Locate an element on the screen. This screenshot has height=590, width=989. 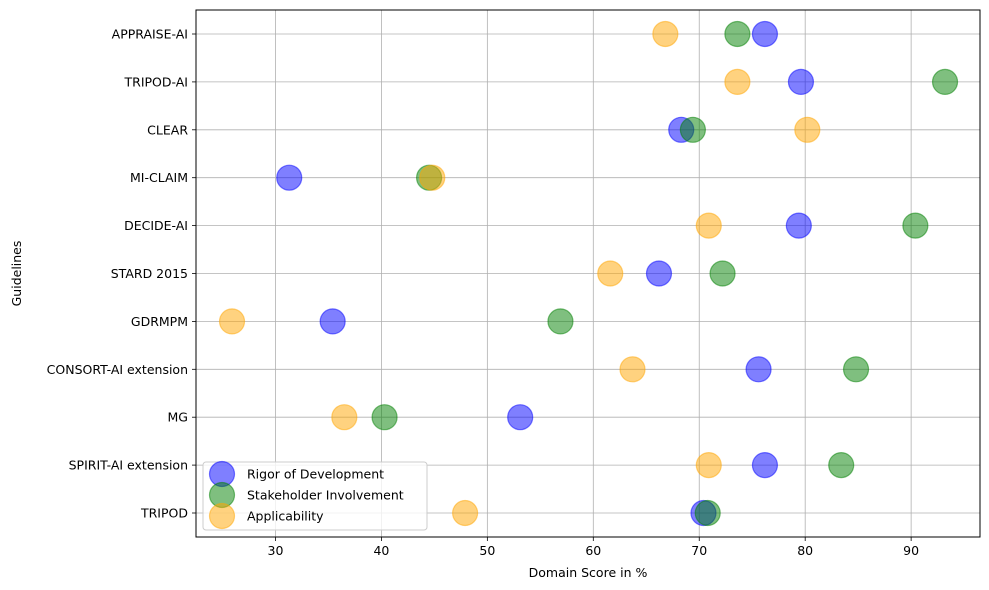
legend-label-1: Rigor of Development is located at coordinates (315, 474).